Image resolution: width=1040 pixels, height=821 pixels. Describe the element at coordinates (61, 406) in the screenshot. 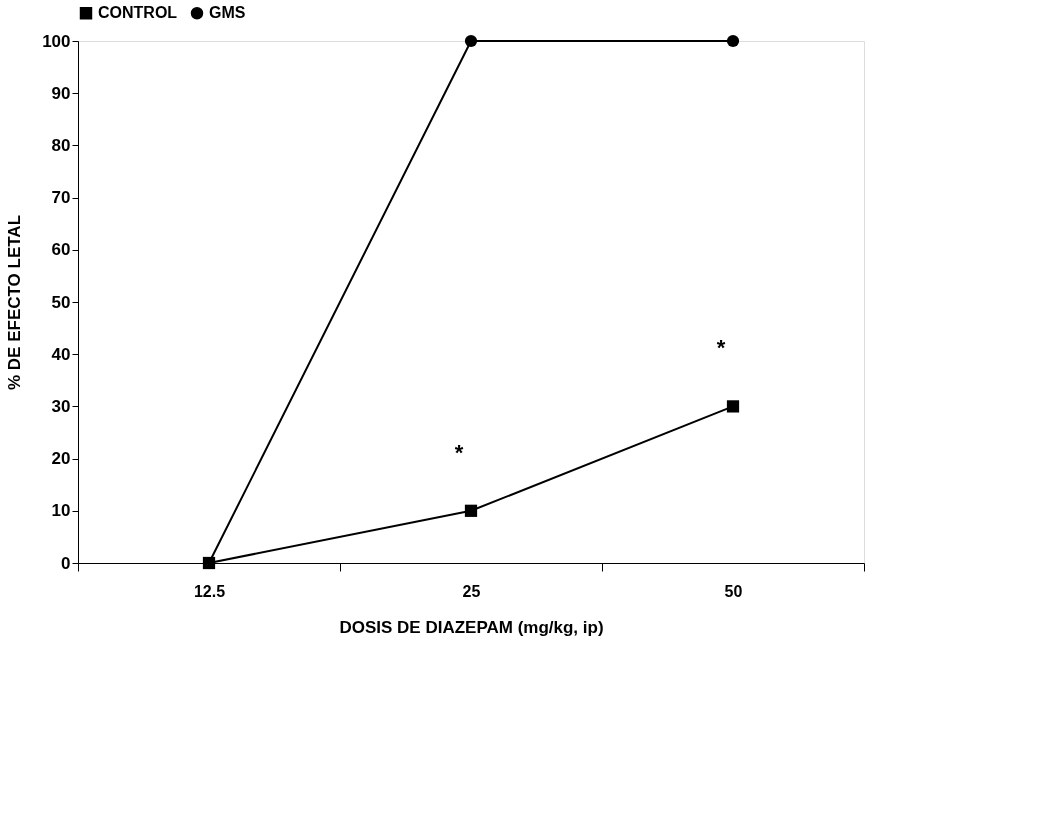

I see `y-tick-label: 30` at that location.